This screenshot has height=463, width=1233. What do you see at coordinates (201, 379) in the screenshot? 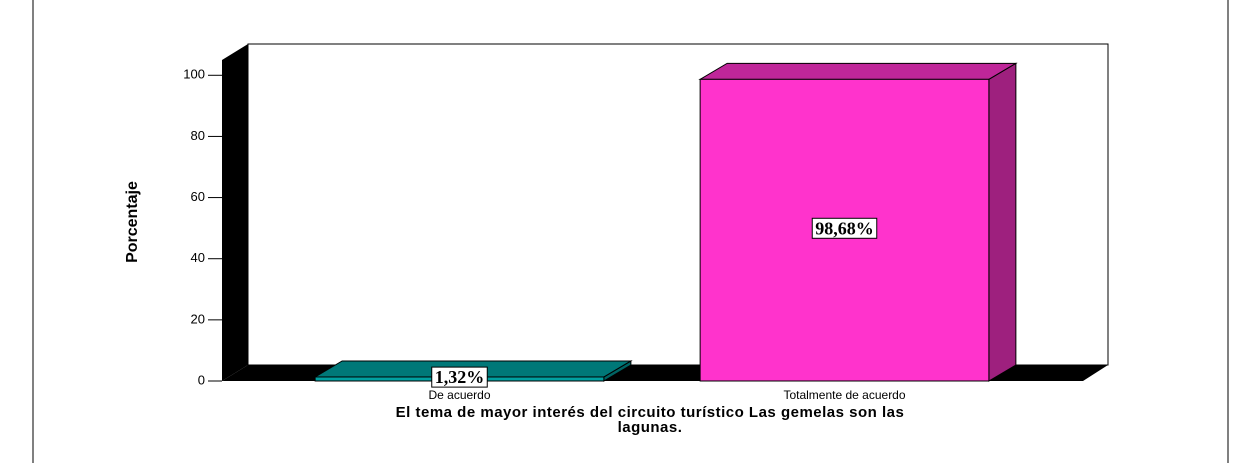
I see `y-tick-label: 0` at bounding box center [201, 379].